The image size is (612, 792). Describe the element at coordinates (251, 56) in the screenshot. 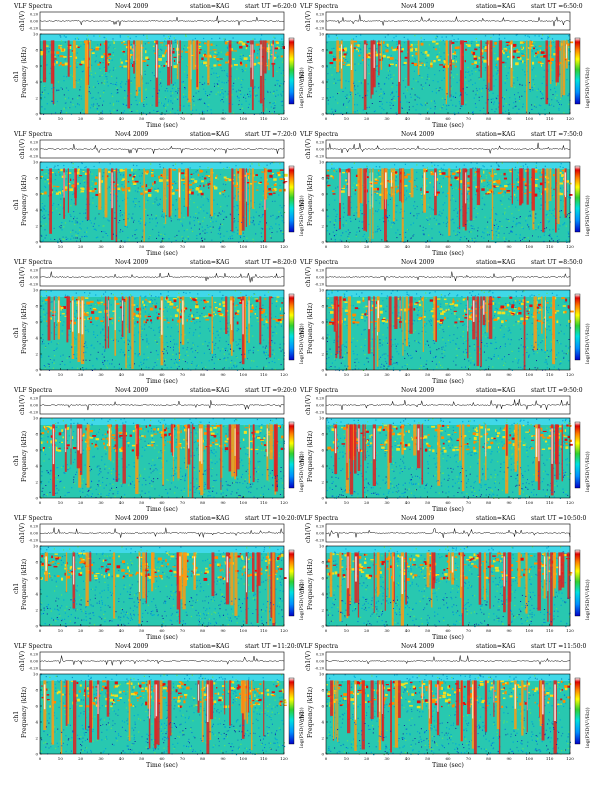

I see `sferic-core` at that location.